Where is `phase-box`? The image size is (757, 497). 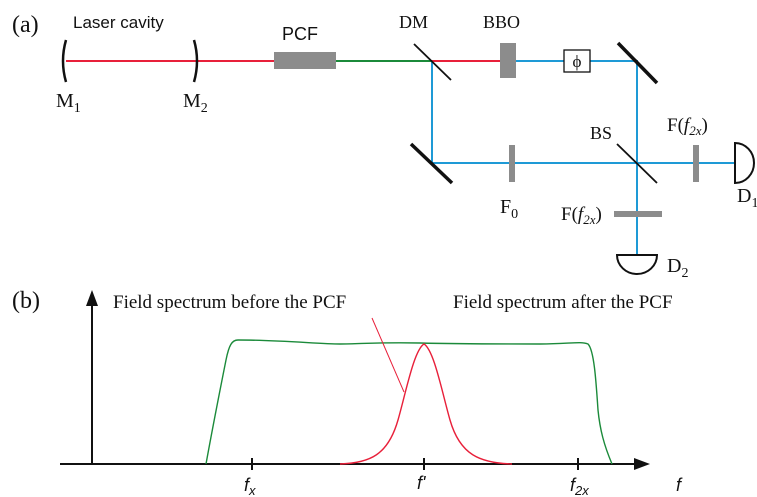
phase-box is located at coordinates (577, 61).